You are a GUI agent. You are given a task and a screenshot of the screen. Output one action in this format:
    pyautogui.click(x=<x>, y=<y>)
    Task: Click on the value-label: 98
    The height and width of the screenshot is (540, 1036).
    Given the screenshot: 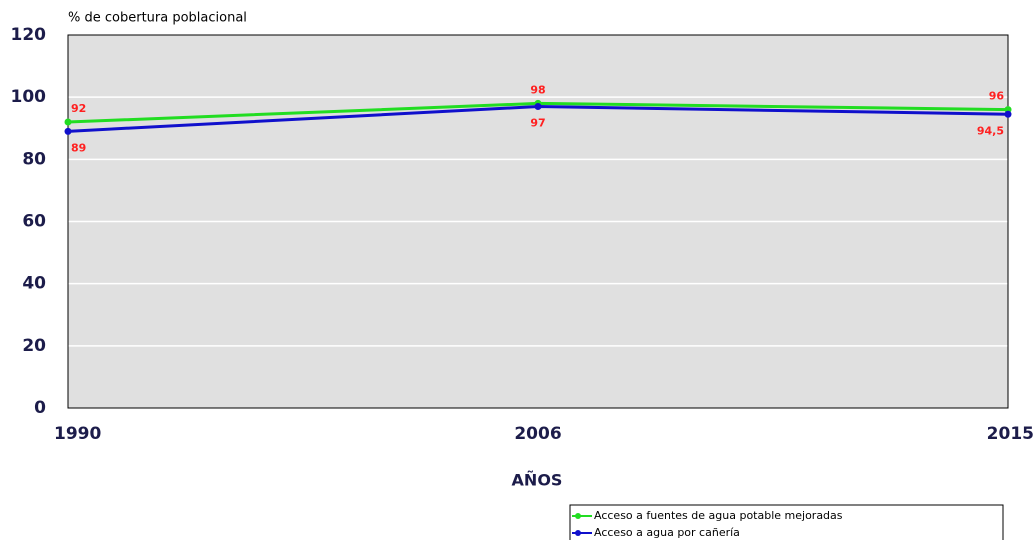 What is the action you would take?
    pyautogui.click(x=537, y=89)
    